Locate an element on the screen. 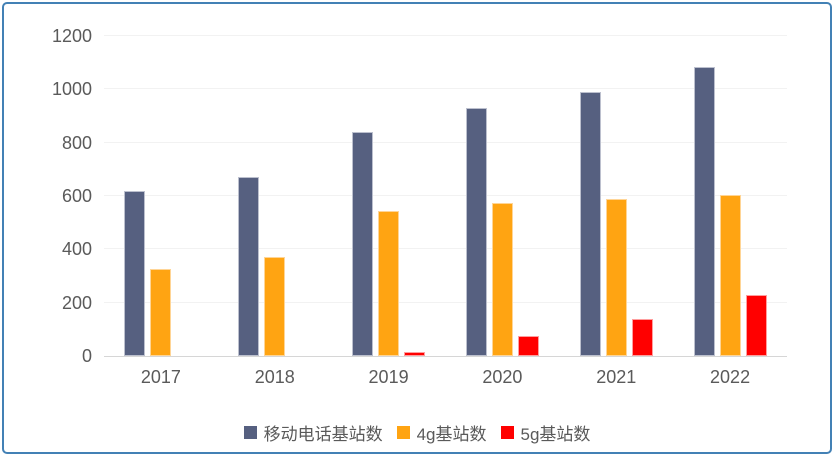 The height and width of the screenshot is (458, 834). x-tick-label: 2019 is located at coordinates (388, 377).